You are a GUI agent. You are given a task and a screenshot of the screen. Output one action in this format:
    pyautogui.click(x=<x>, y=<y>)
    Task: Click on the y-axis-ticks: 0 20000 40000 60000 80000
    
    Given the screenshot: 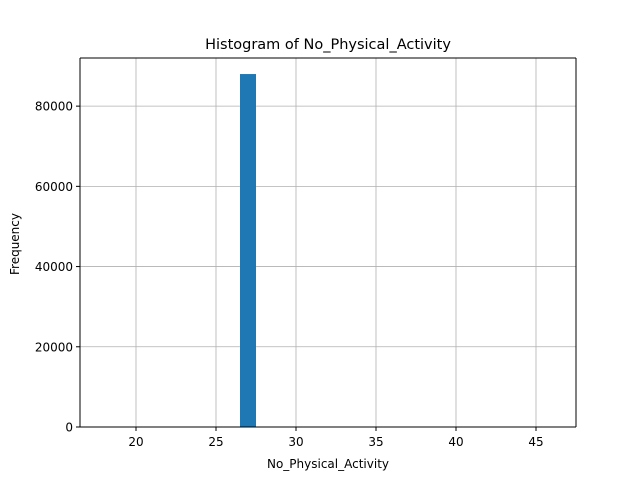 What is the action you would take?
    pyautogui.click(x=57, y=267)
    